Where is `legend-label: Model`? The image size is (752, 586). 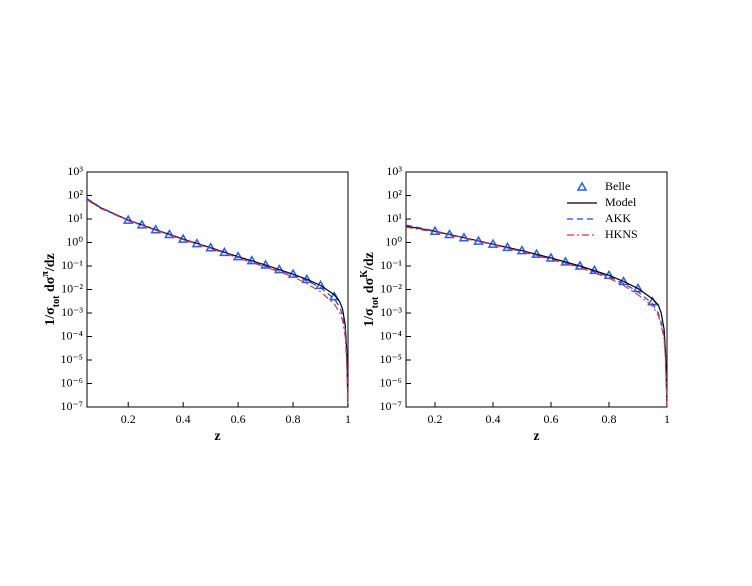 legend-label: Model is located at coordinates (621, 202).